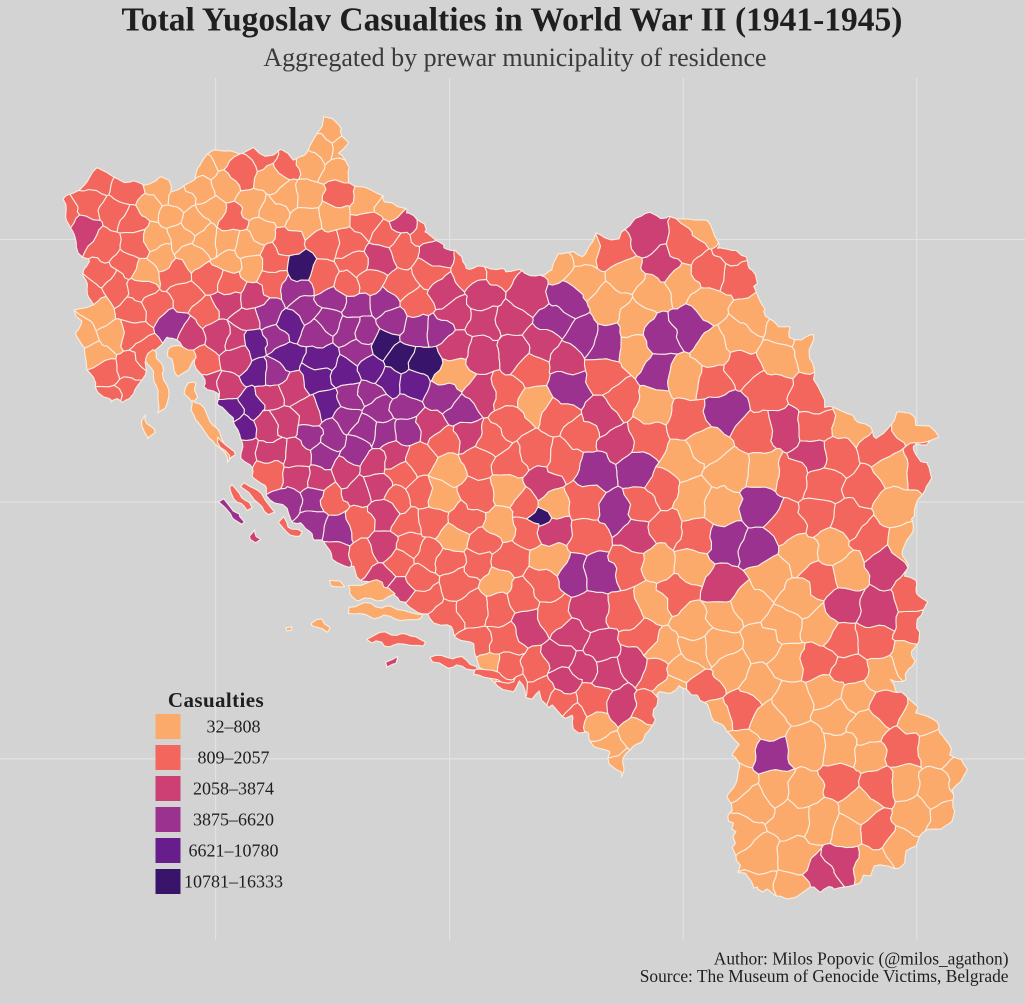 This screenshot has height=1004, width=1025. What do you see at coordinates (861, 959) in the screenshot?
I see `svg-text:Author: Milos Popovic (@milos_: Author: Milos Popovic (@milos_agathon)` at bounding box center [861, 959].